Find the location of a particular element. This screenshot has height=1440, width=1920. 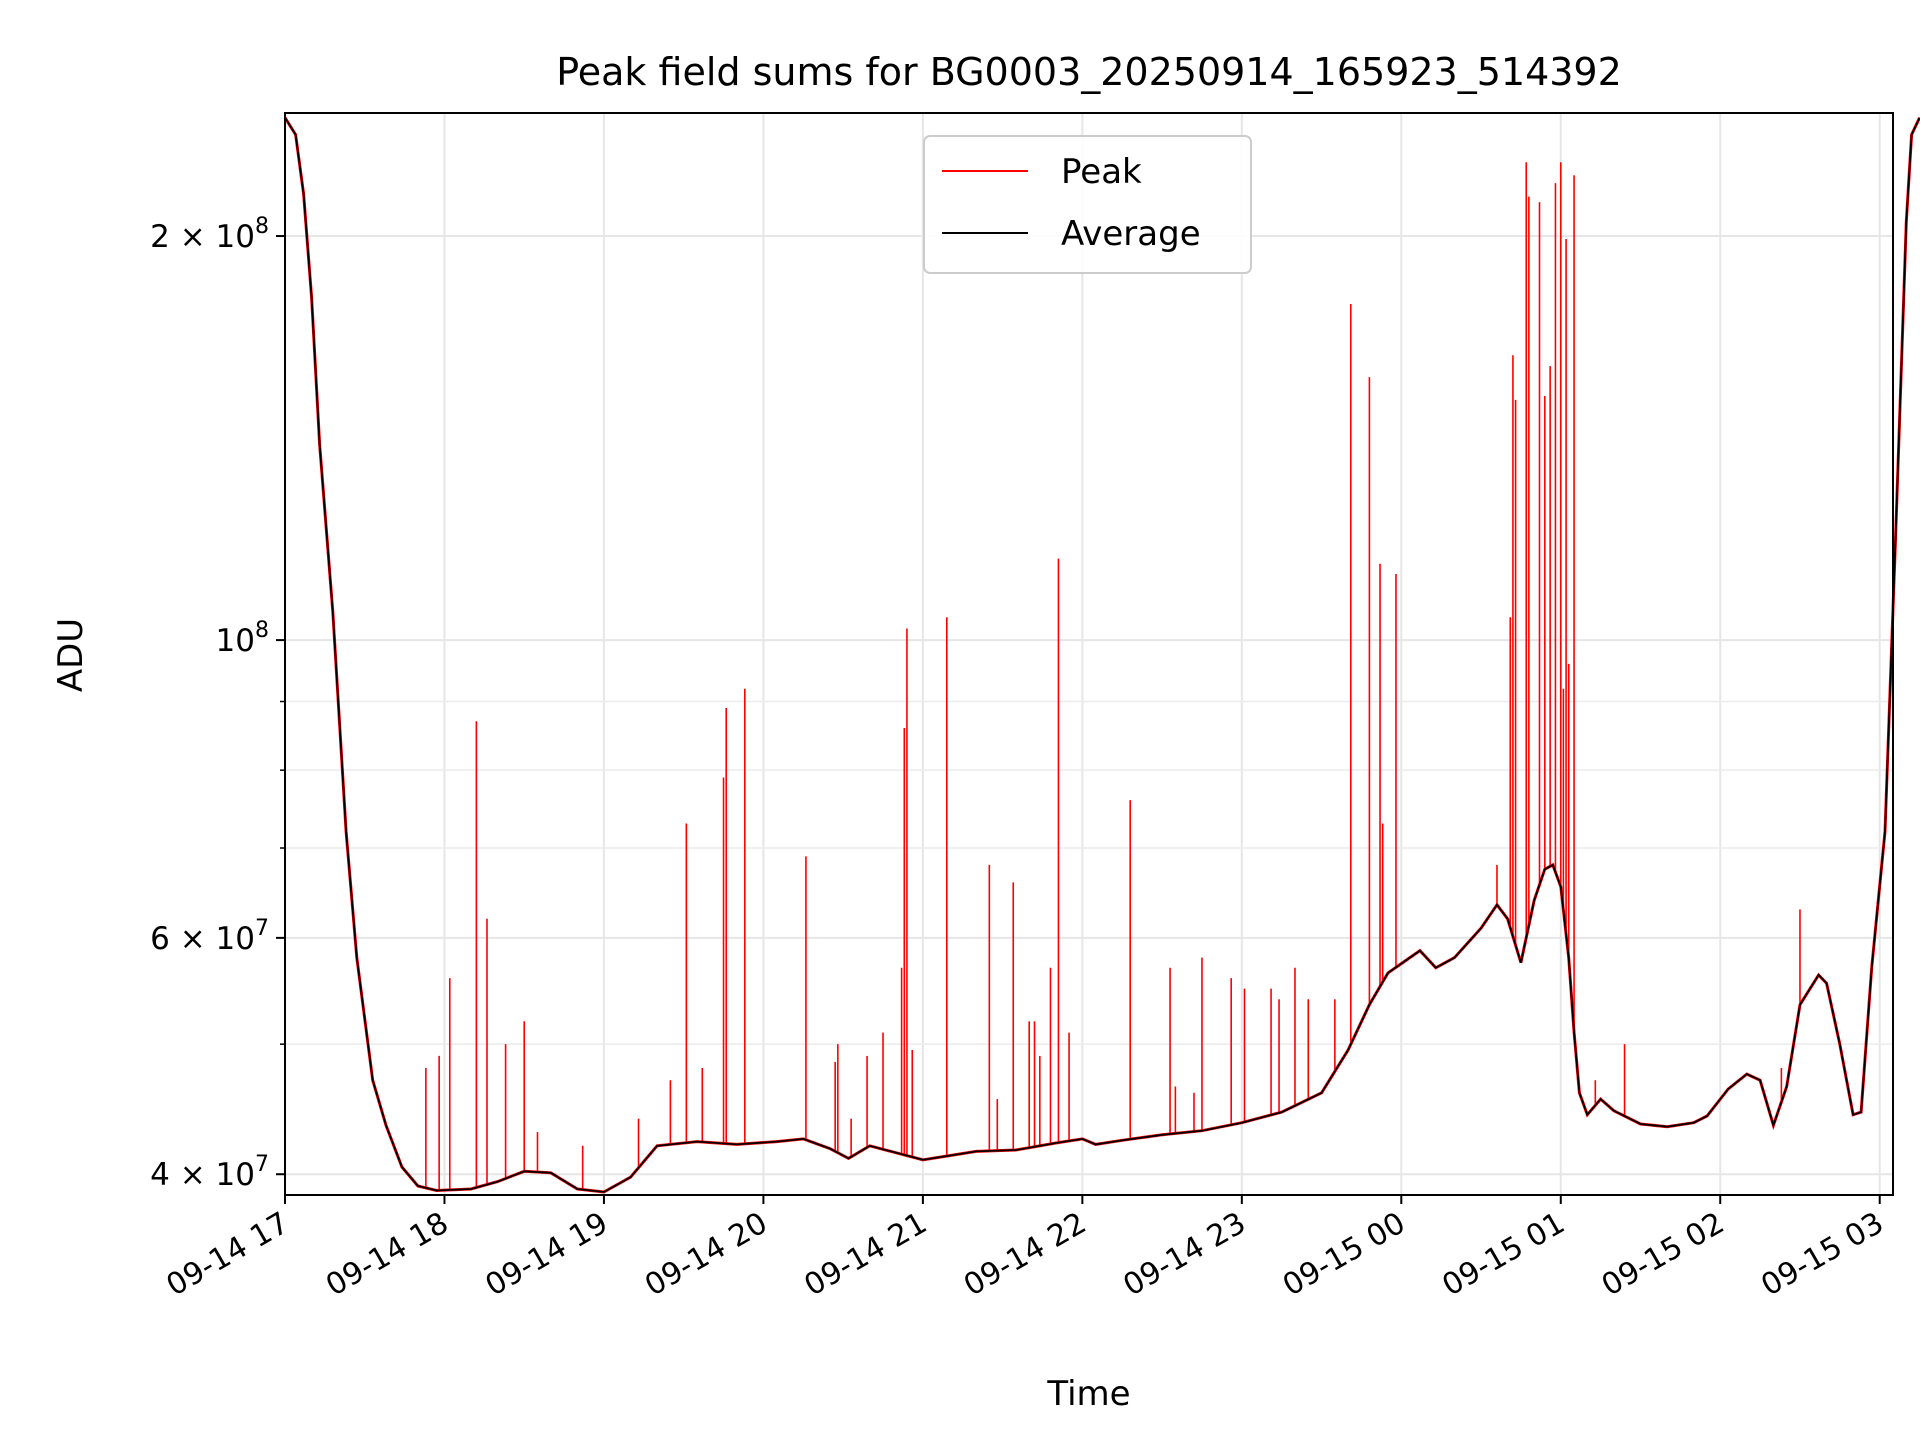

x-tick-label: 09-15 02 is located at coordinates (1663, 1255).